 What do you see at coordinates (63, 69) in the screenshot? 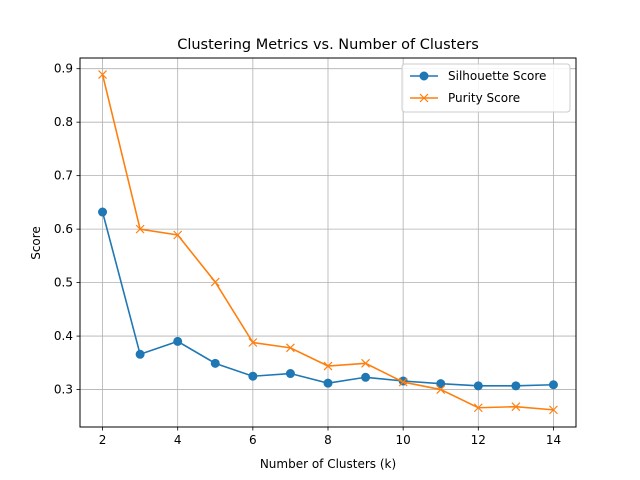
I see `y-tick-label: 0.9` at bounding box center [63, 69].